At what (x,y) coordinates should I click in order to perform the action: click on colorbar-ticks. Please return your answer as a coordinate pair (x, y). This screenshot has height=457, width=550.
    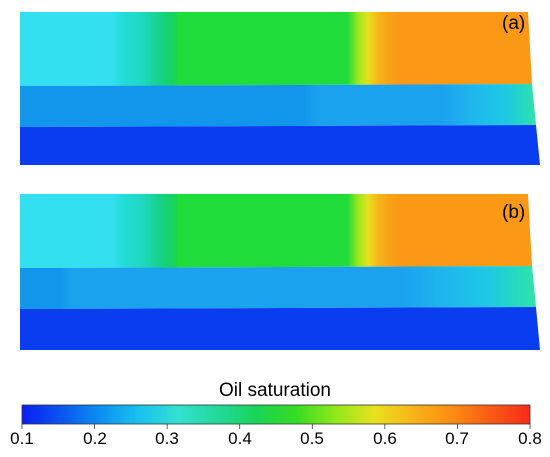
    Looking at the image, I should click on (276, 426).